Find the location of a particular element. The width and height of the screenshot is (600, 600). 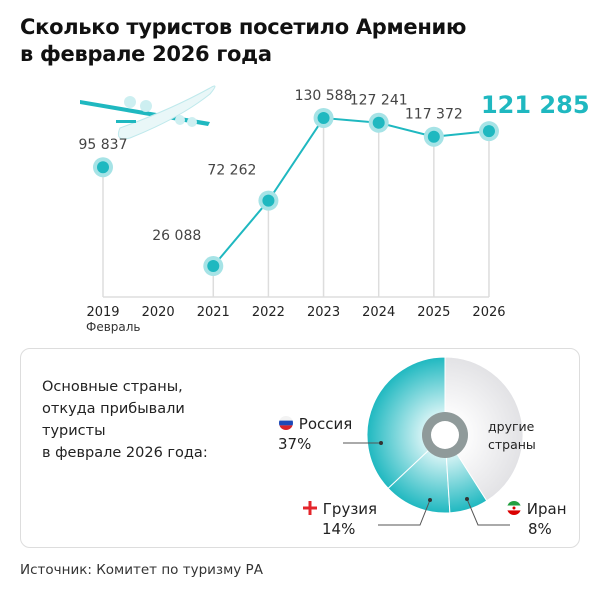

x-tick-label: 2022 is located at coordinates (268, 312).